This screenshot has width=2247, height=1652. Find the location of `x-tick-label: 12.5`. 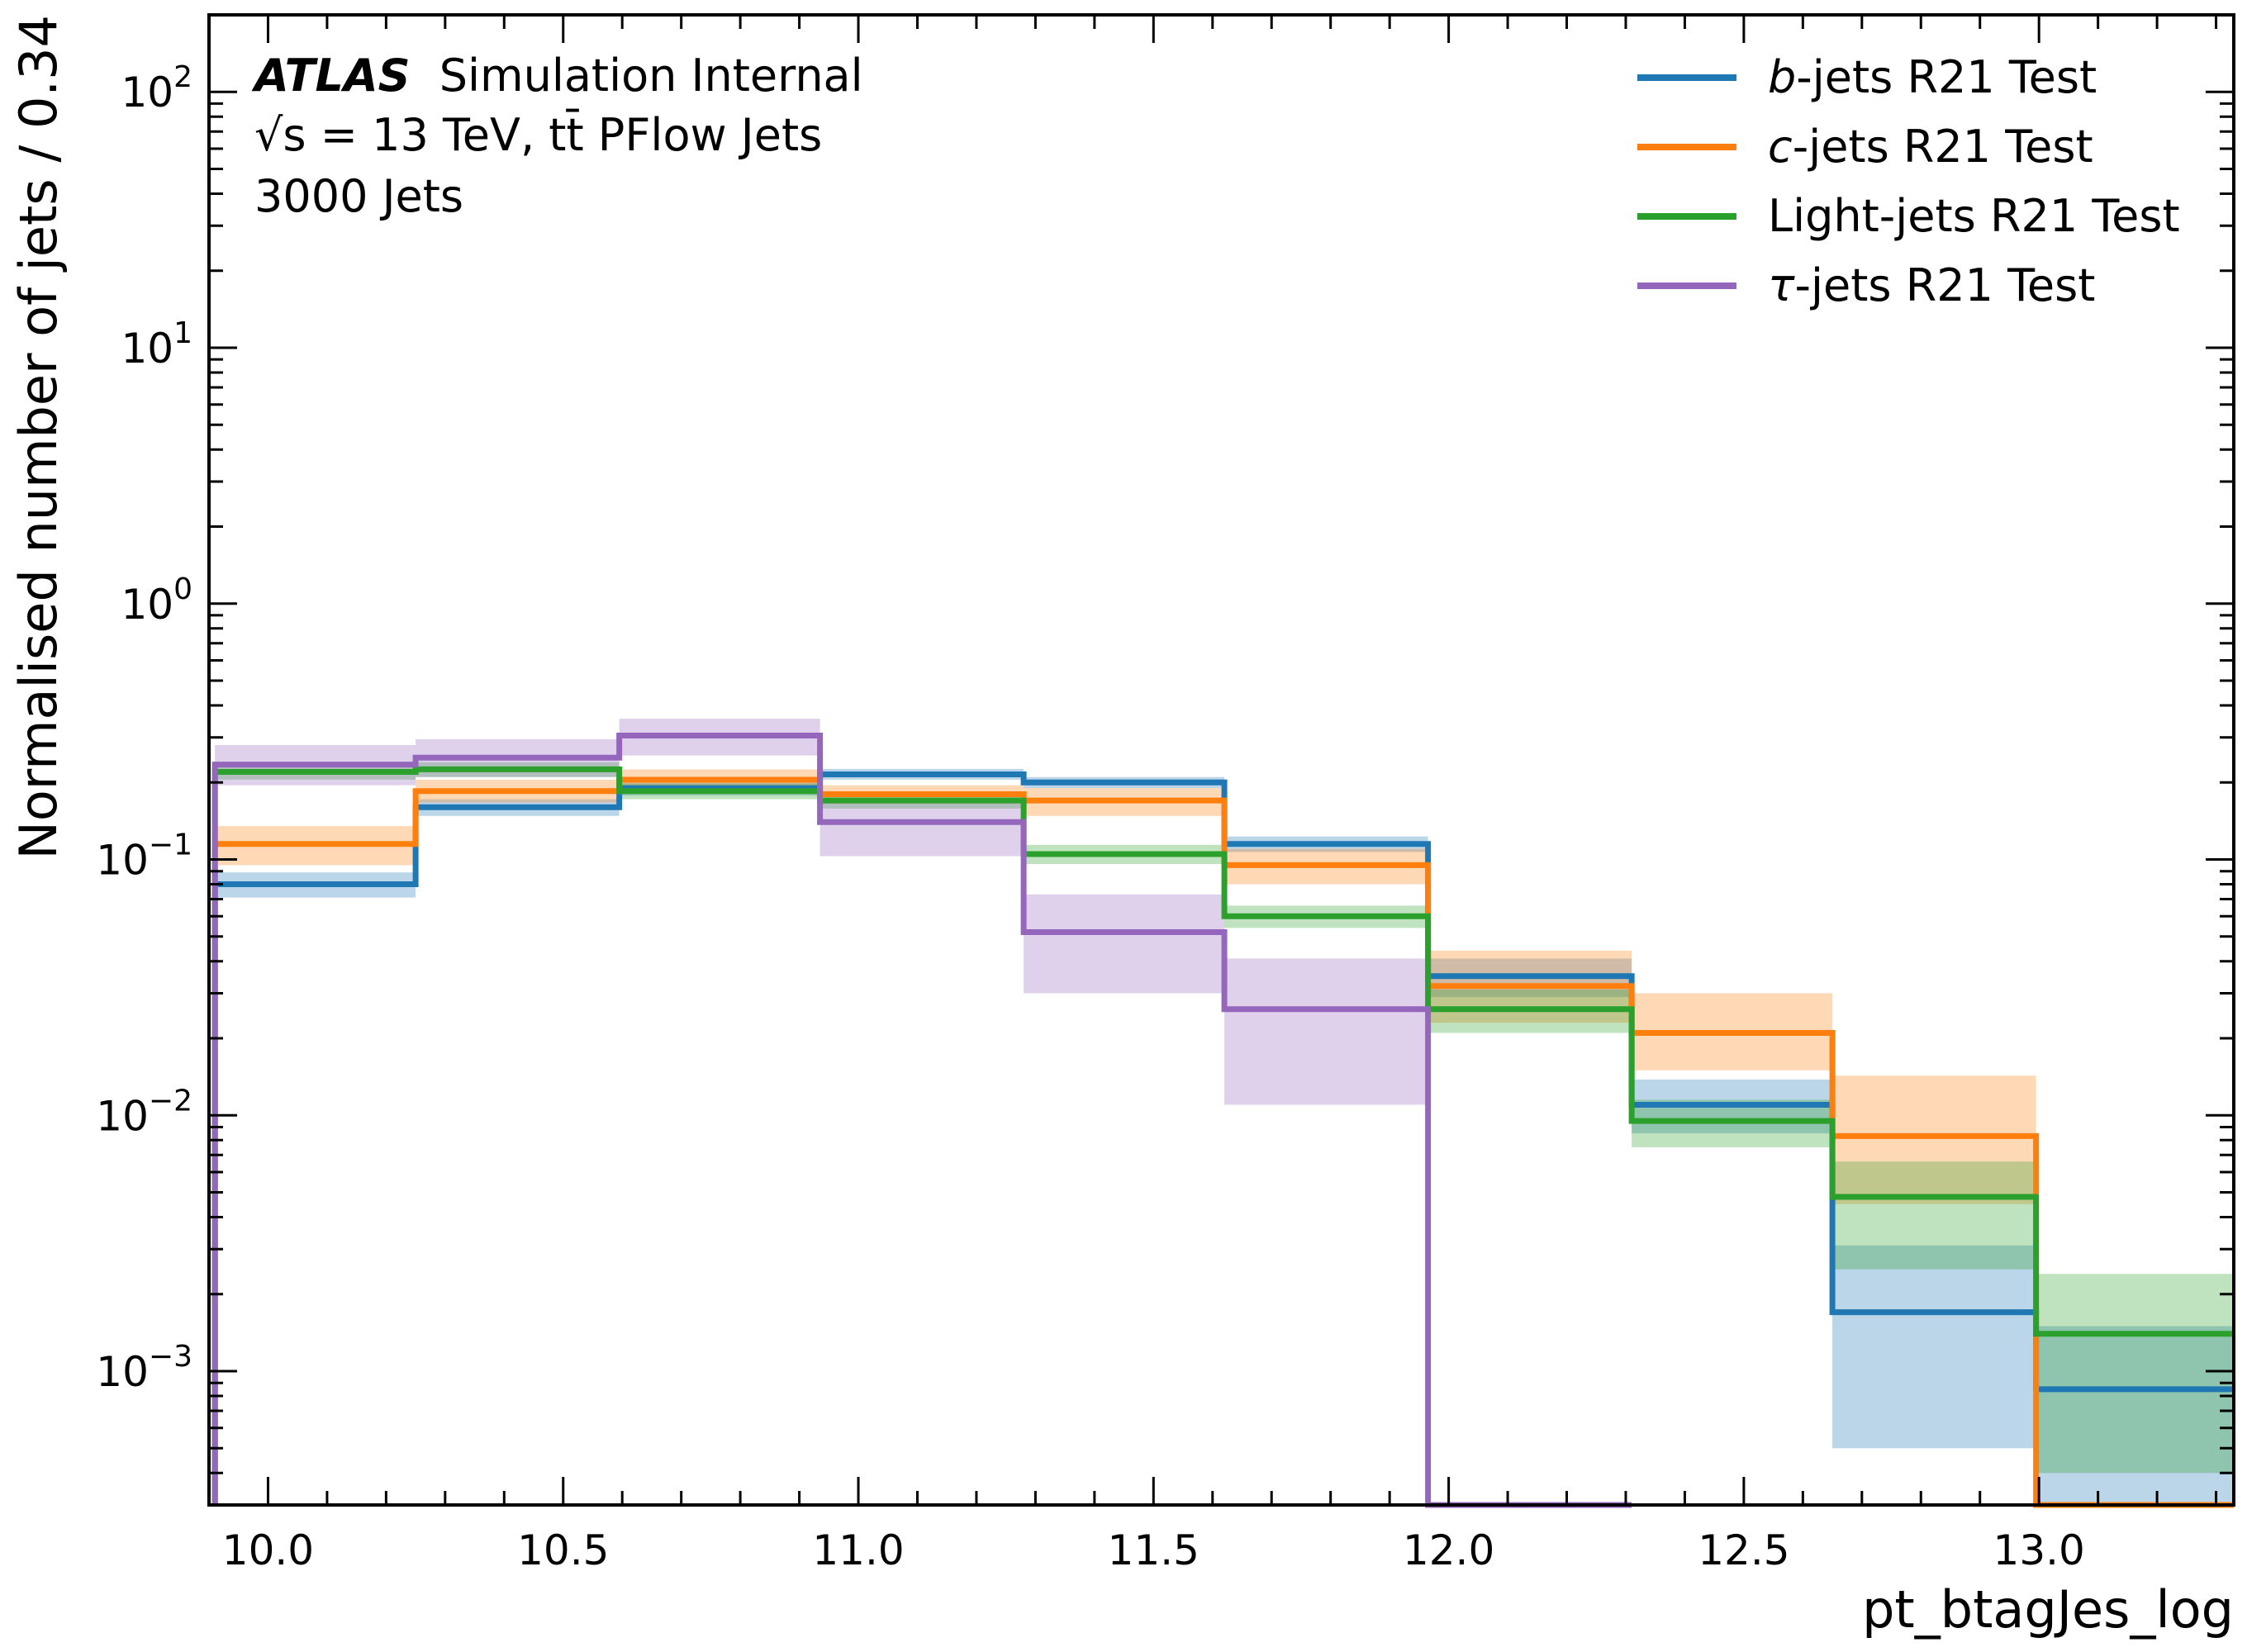

x-tick-label: 12.5 is located at coordinates (1743, 1550).